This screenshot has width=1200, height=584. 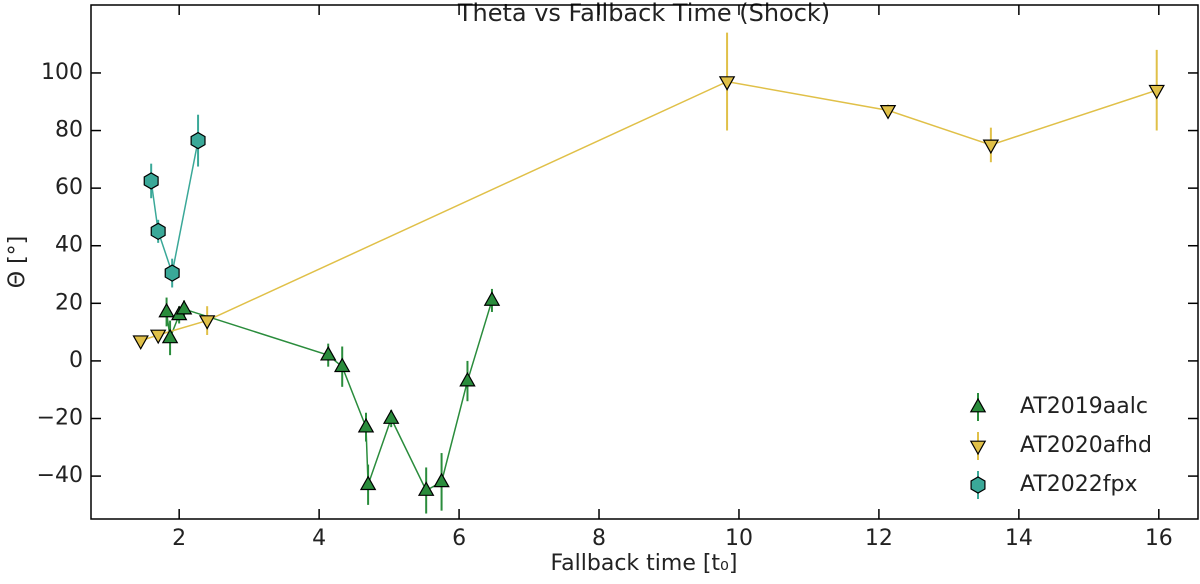 I want to click on y-tick-label: 40, so click(x=69, y=245).